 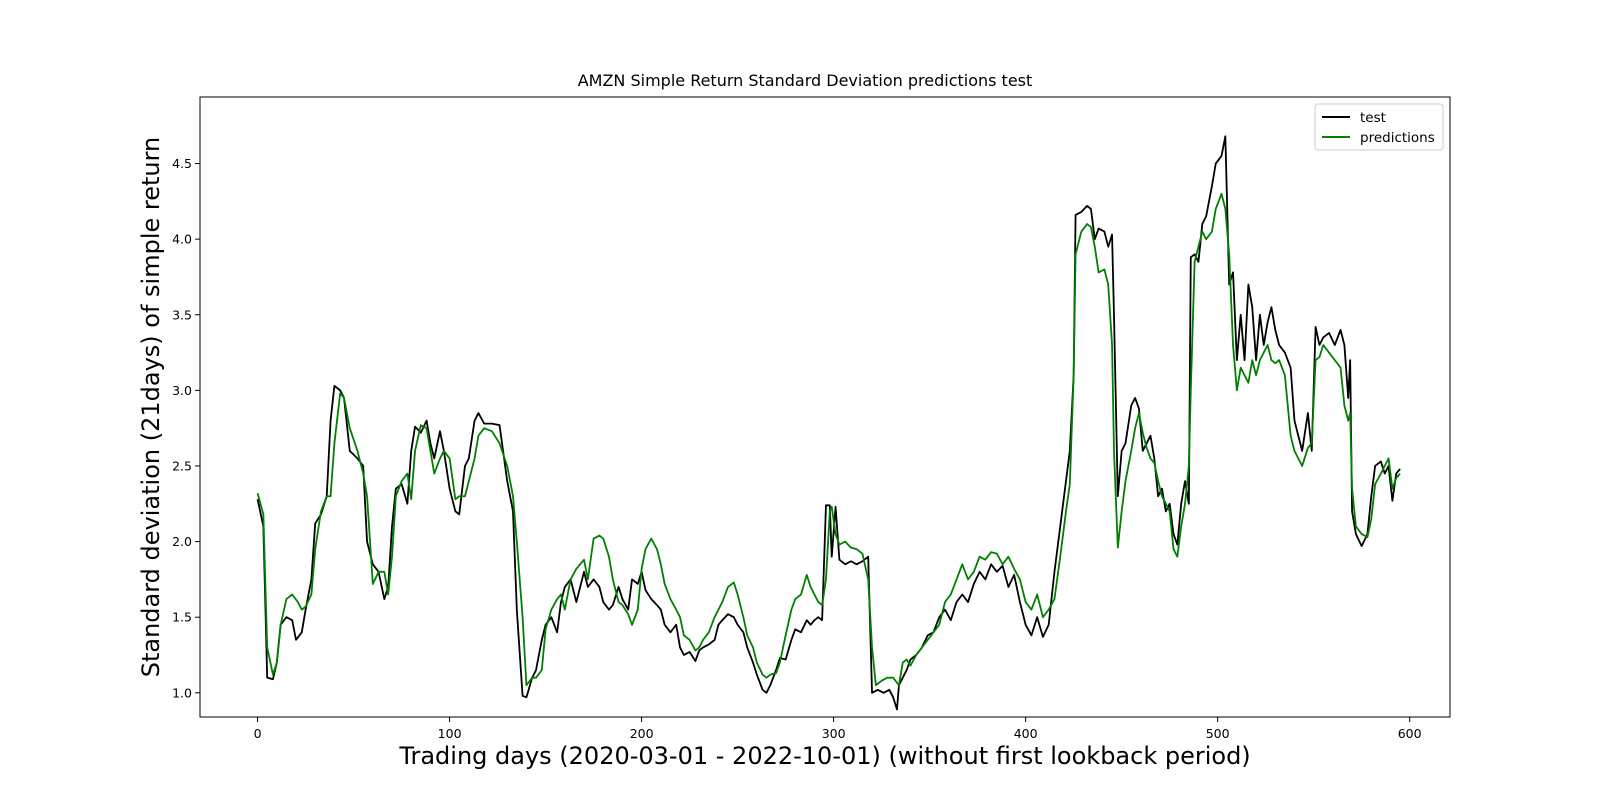 What do you see at coordinates (1397, 138) in the screenshot?
I see `legend-label: predictions` at bounding box center [1397, 138].